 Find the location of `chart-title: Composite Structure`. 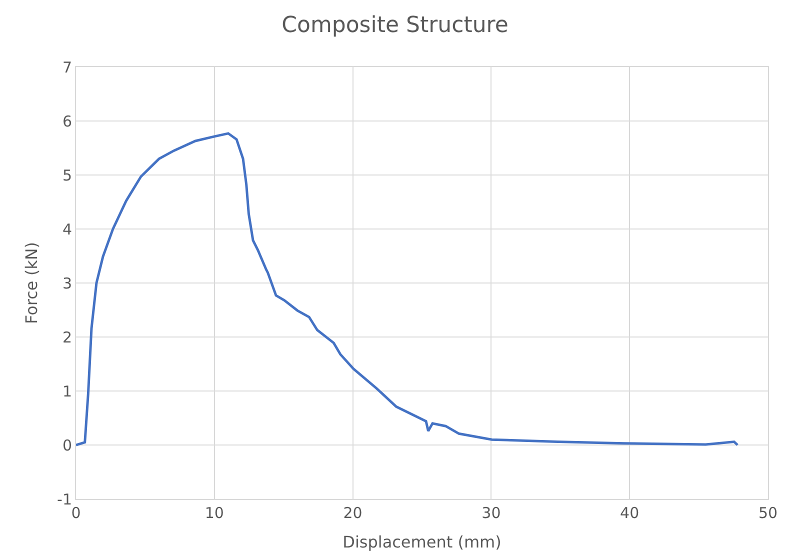

chart-title: Composite Structure is located at coordinates (395, 25).